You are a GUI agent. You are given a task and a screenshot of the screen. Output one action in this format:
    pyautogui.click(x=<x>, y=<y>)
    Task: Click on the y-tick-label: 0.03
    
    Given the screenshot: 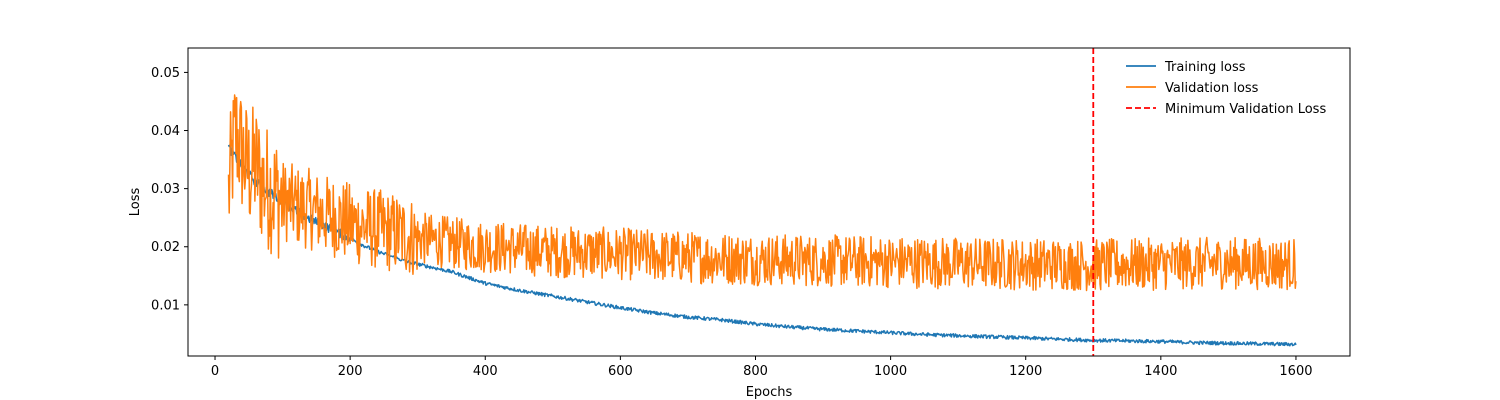 What is the action you would take?
    pyautogui.click(x=165, y=189)
    